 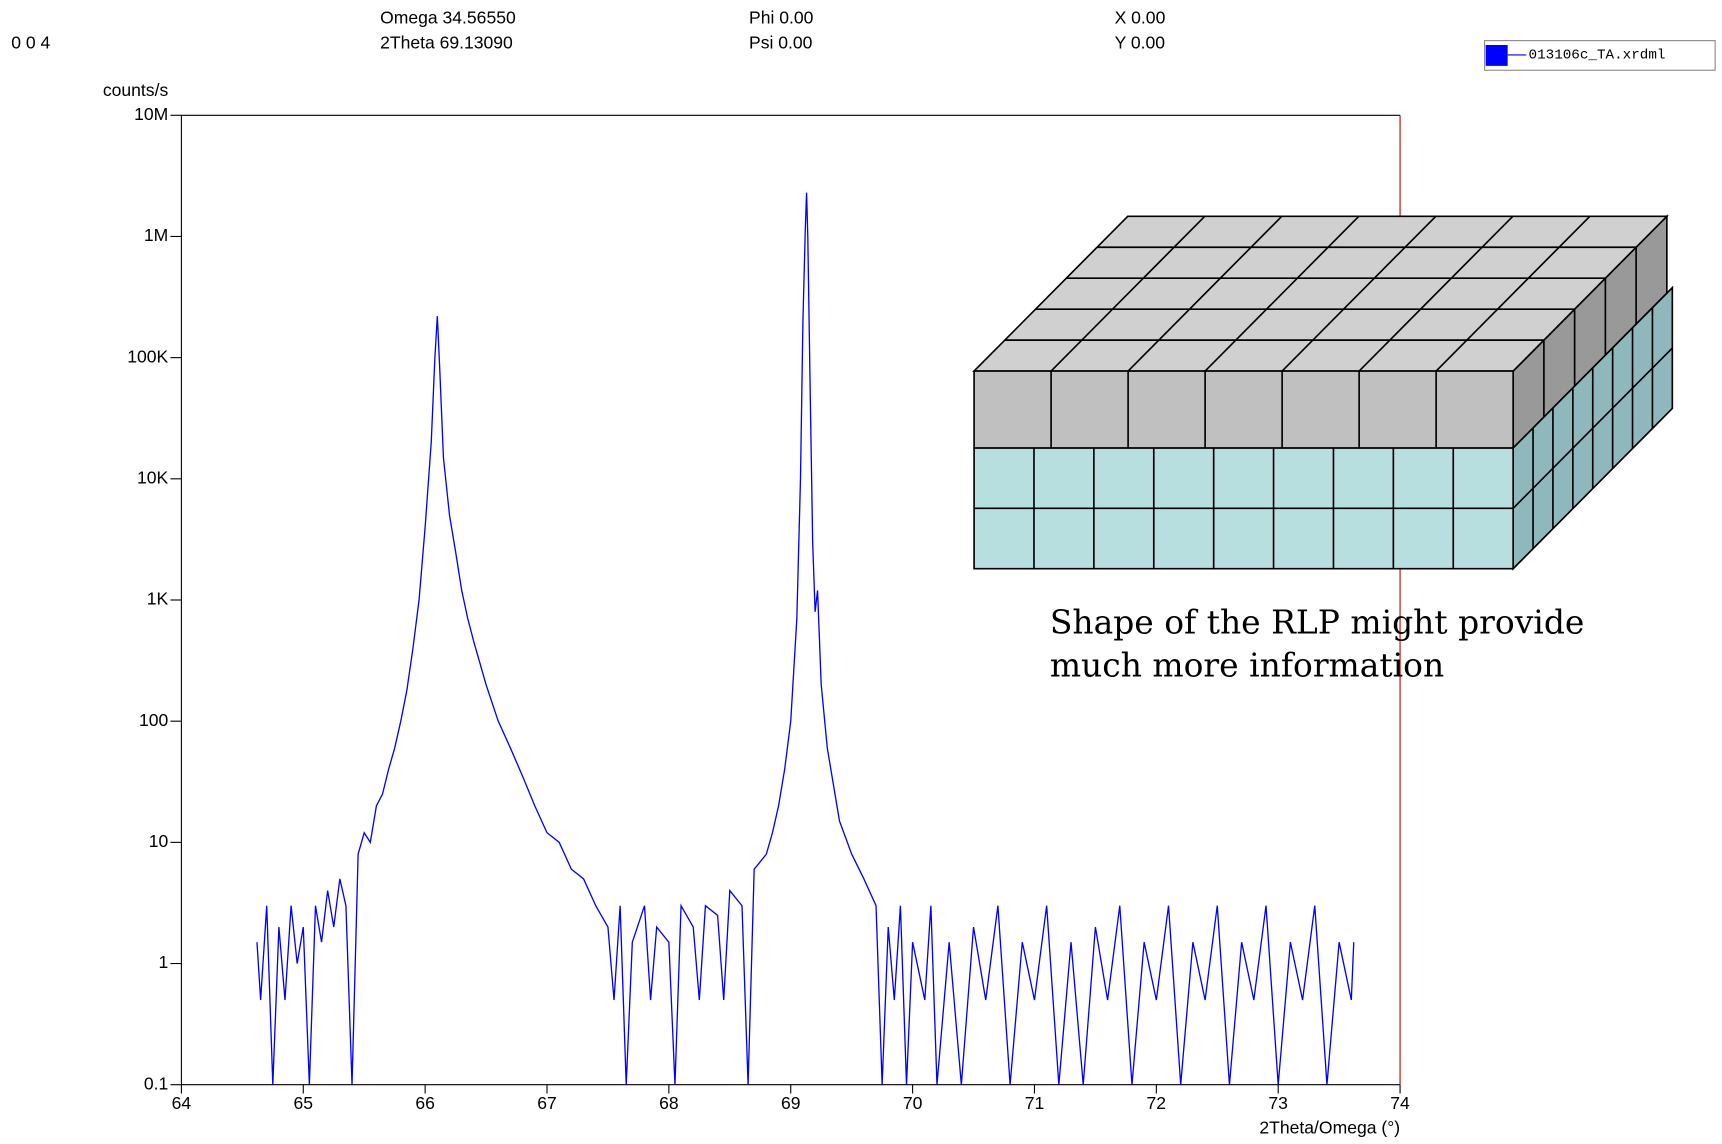 What do you see at coordinates (1329, 1127) in the screenshot?
I see `x-axis-label: 2Theta/Omega (°)` at bounding box center [1329, 1127].